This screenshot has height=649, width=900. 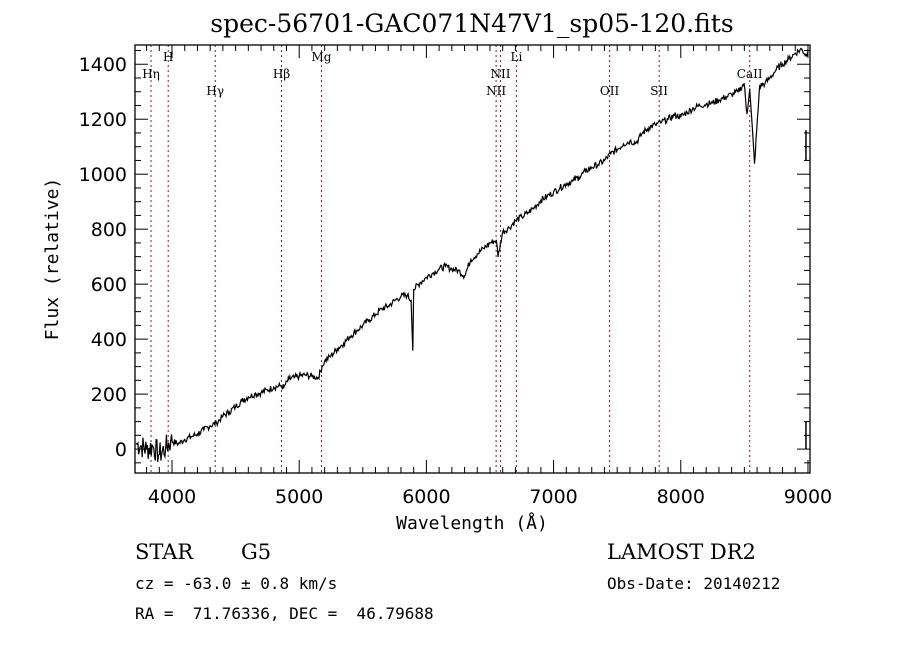 What do you see at coordinates (52, 259) in the screenshot?
I see `y-axis-label: Flux (relative)` at bounding box center [52, 259].